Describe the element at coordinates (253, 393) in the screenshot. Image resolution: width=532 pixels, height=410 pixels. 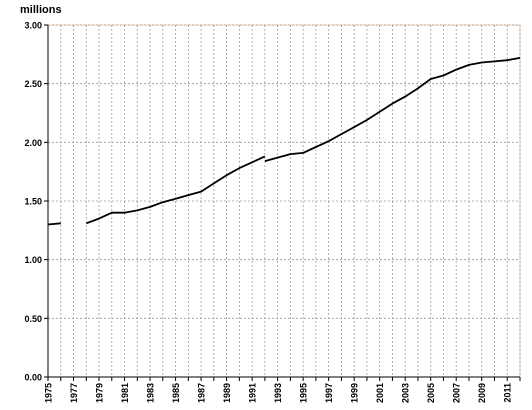
I see `x-tick-label: 1991` at that location.